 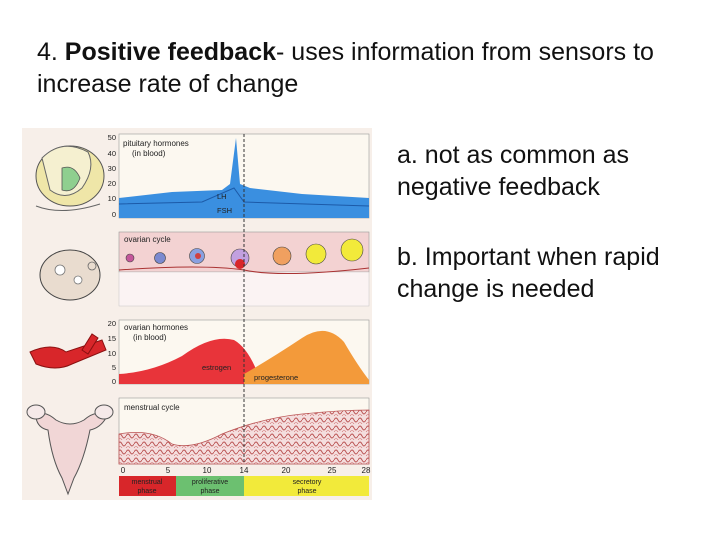 I want to click on ovary-illustration, so click(x=70, y=275).